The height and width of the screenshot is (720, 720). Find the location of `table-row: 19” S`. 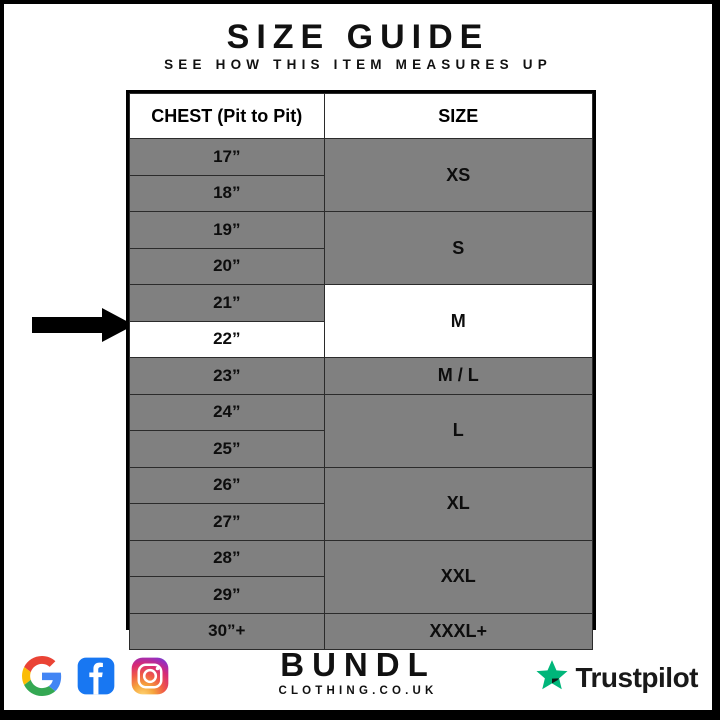

table-row: 19” S is located at coordinates (361, 248).